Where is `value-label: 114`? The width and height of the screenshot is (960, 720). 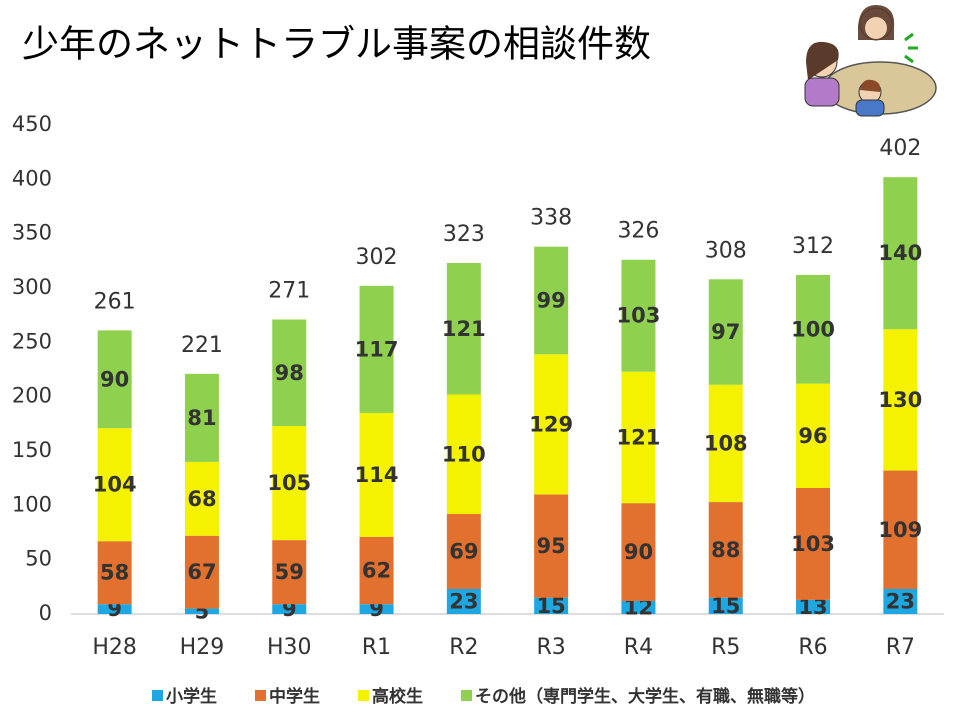 value-label: 114 is located at coordinates (377, 475).